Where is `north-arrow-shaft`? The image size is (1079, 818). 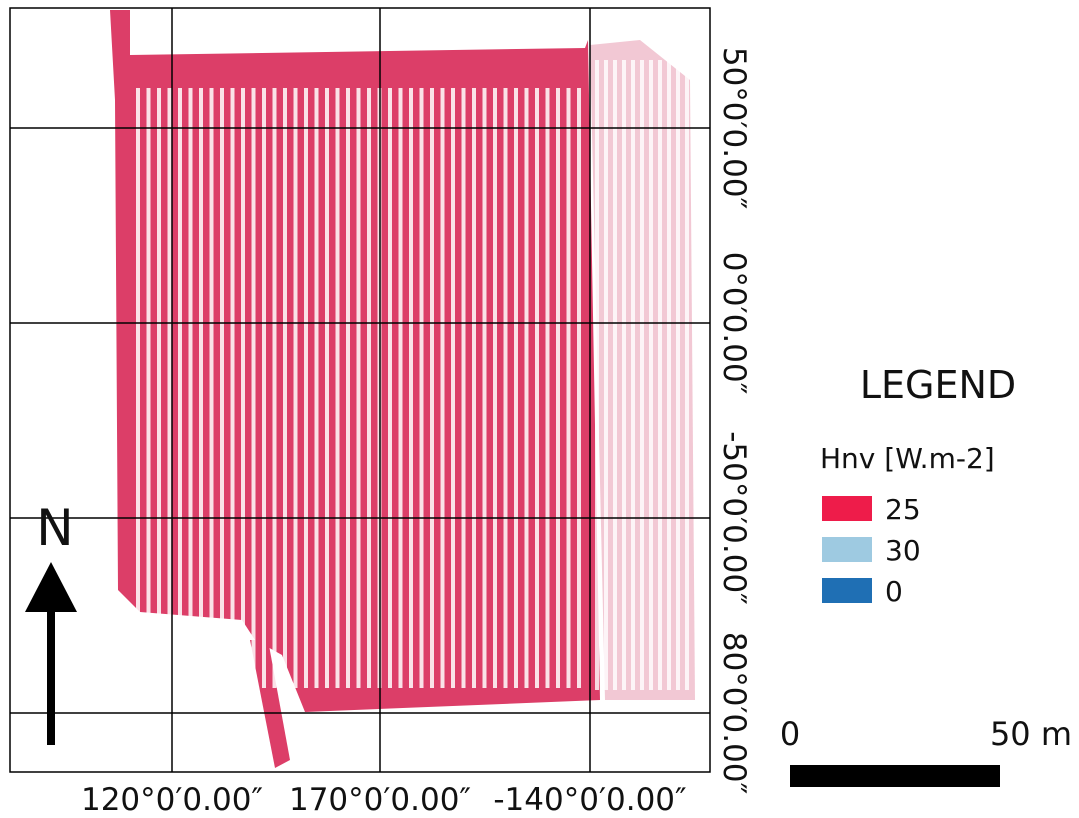 north-arrow-shaft is located at coordinates (51, 677).